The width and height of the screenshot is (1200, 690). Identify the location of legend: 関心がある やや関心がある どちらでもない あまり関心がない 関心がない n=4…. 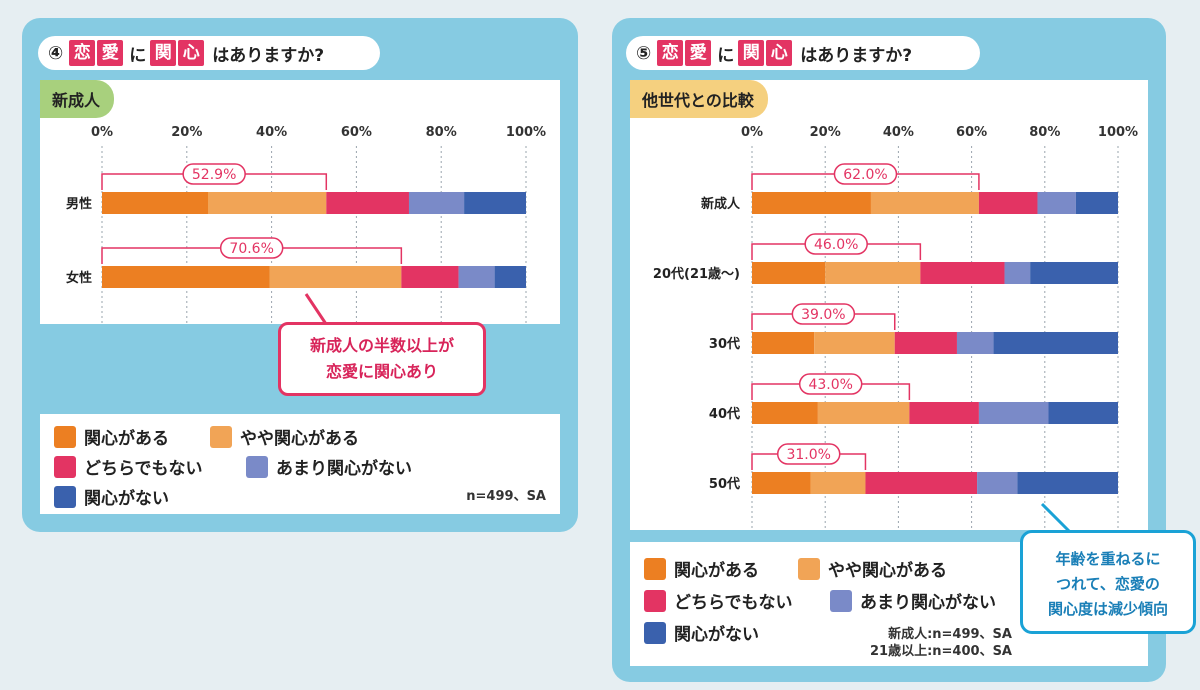
(300, 464).